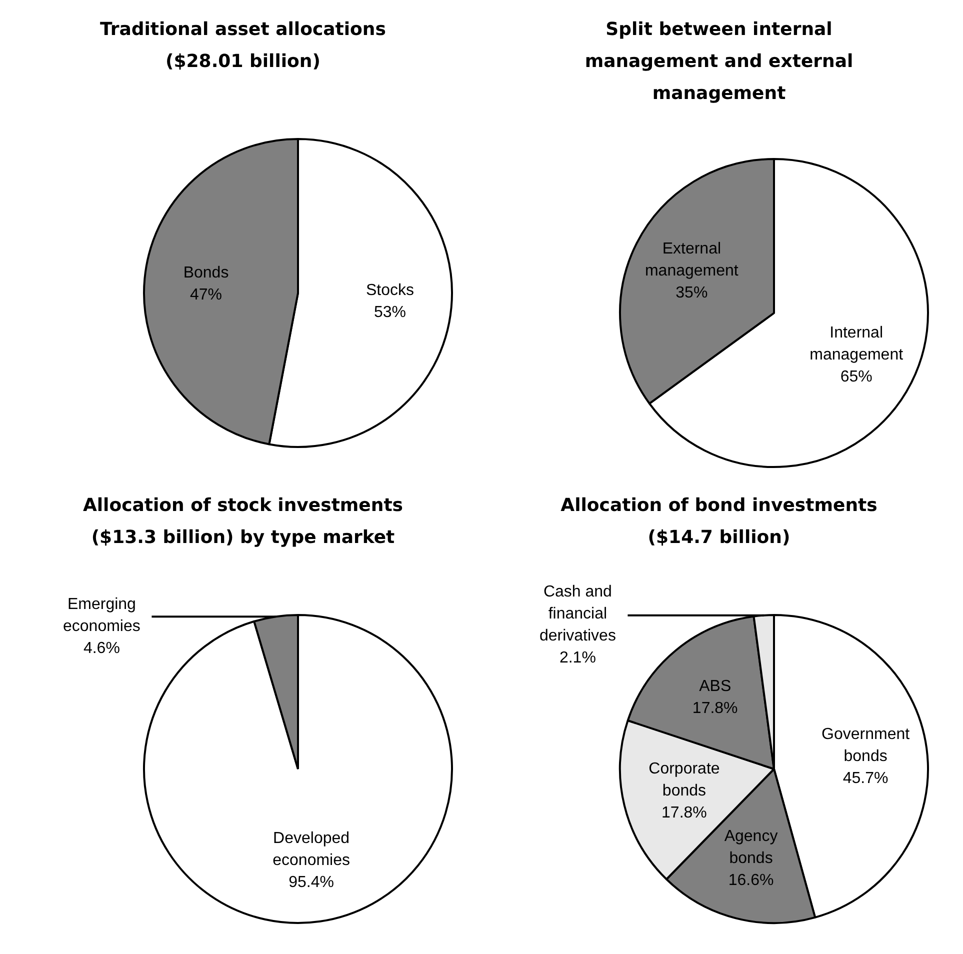 Image resolution: width=963 pixels, height=954 pixels. Describe the element at coordinates (390, 291) in the screenshot. I see `slice-label: Stocks` at that location.